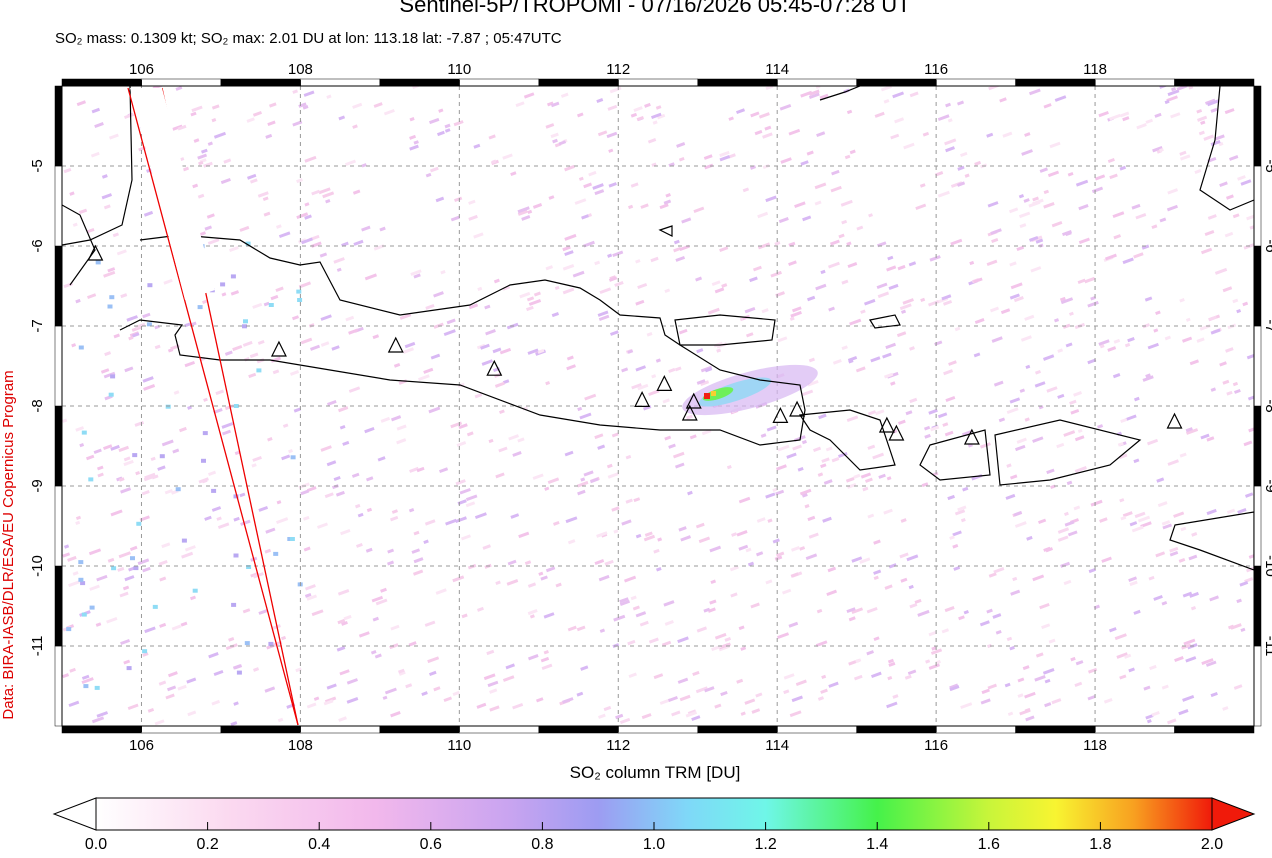 The height and width of the screenshot is (858, 1272). Describe the element at coordinates (542, 844) in the screenshot. I see `colorbar-tick-label: 0.8` at that location.